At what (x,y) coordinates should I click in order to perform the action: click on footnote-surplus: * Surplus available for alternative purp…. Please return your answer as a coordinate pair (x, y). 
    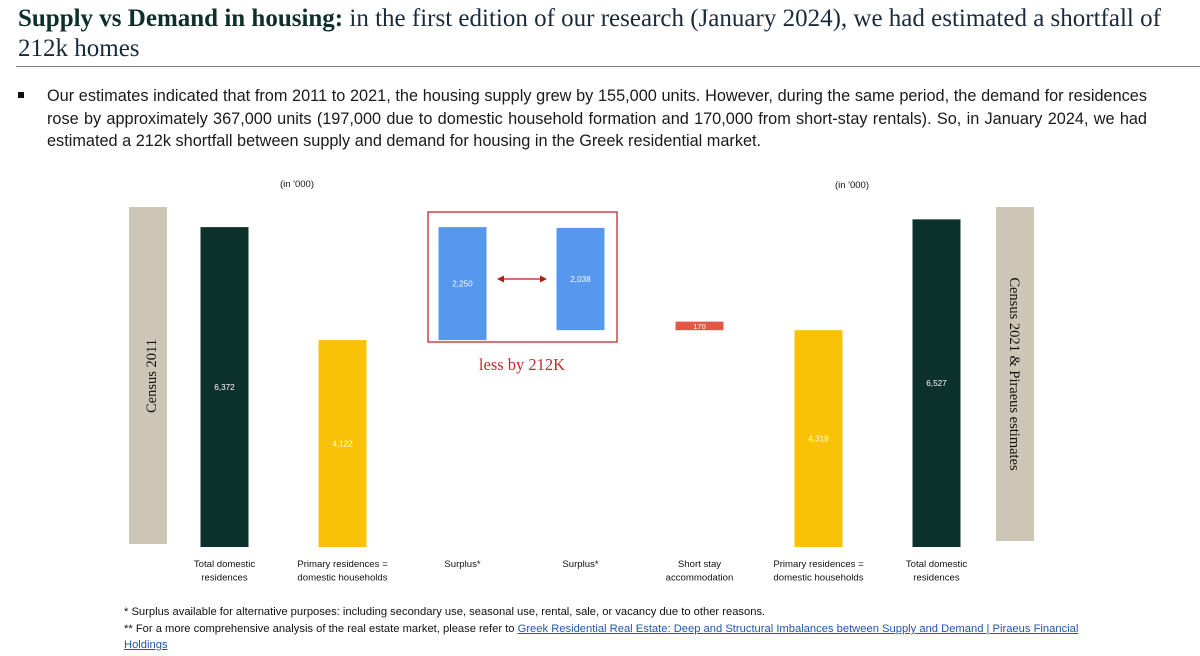
    Looking at the image, I should click on (445, 612).